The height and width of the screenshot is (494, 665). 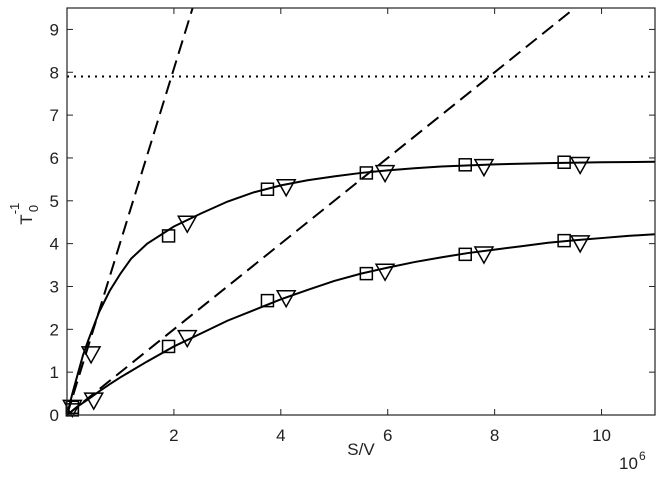 What do you see at coordinates (54, 372) in the screenshot?
I see `y-tick-label: 1` at bounding box center [54, 372].